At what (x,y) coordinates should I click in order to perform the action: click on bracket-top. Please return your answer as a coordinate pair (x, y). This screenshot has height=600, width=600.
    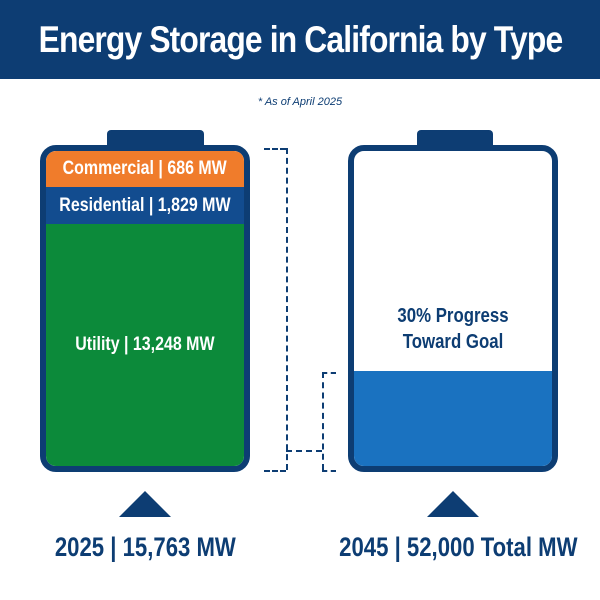
    Looking at the image, I should click on (275, 149).